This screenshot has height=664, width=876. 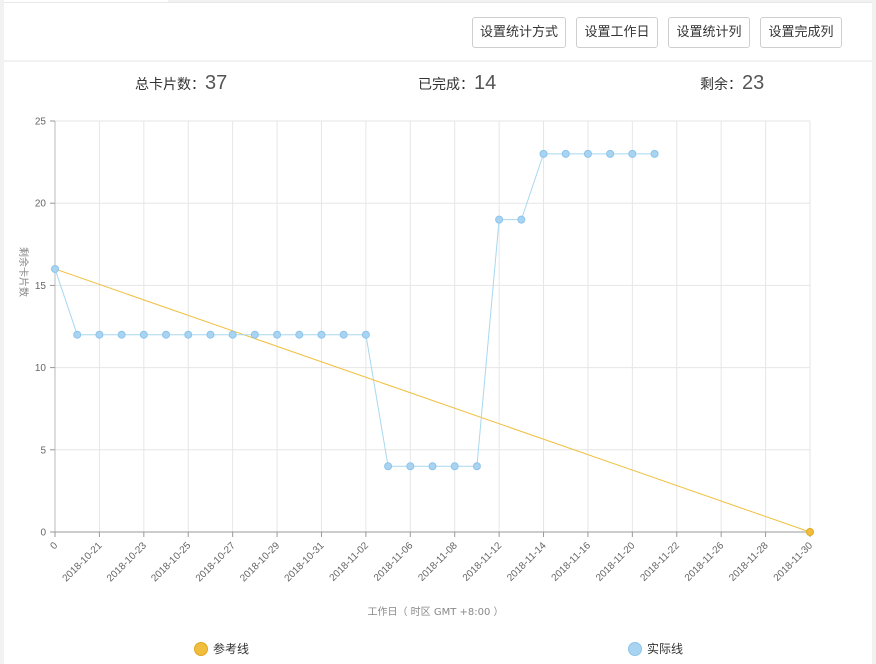 What do you see at coordinates (43, 533) in the screenshot?
I see `y-tick-label: 0` at bounding box center [43, 533].